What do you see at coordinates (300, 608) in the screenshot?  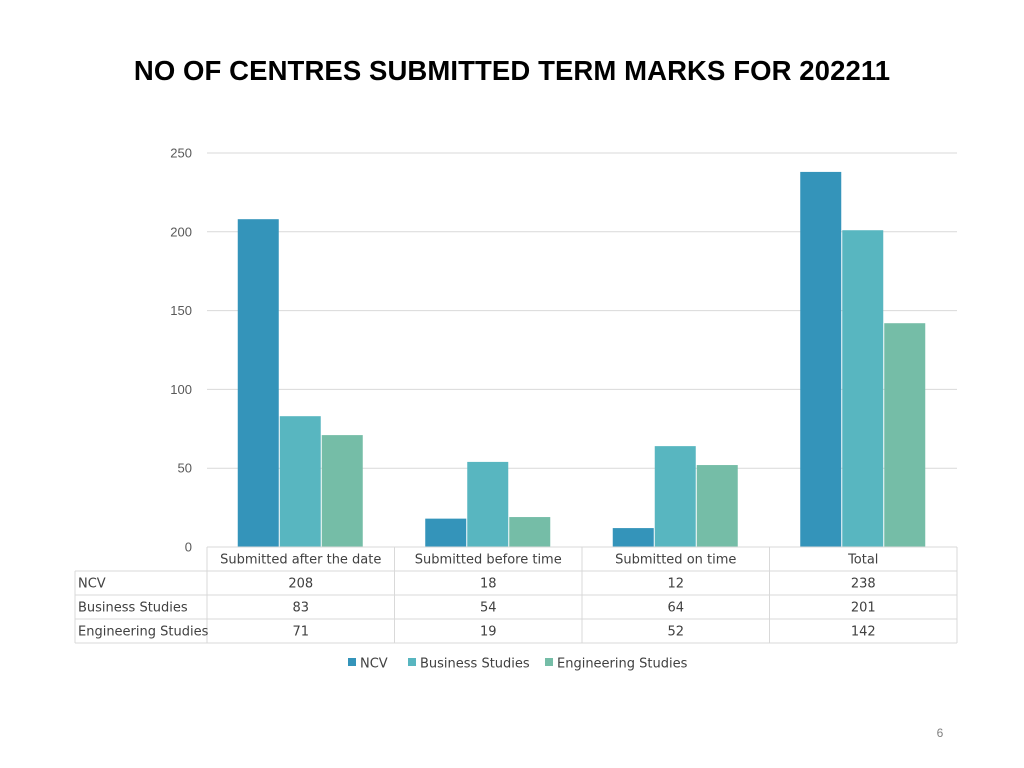 I see `table-cell-value: 83` at bounding box center [300, 608].